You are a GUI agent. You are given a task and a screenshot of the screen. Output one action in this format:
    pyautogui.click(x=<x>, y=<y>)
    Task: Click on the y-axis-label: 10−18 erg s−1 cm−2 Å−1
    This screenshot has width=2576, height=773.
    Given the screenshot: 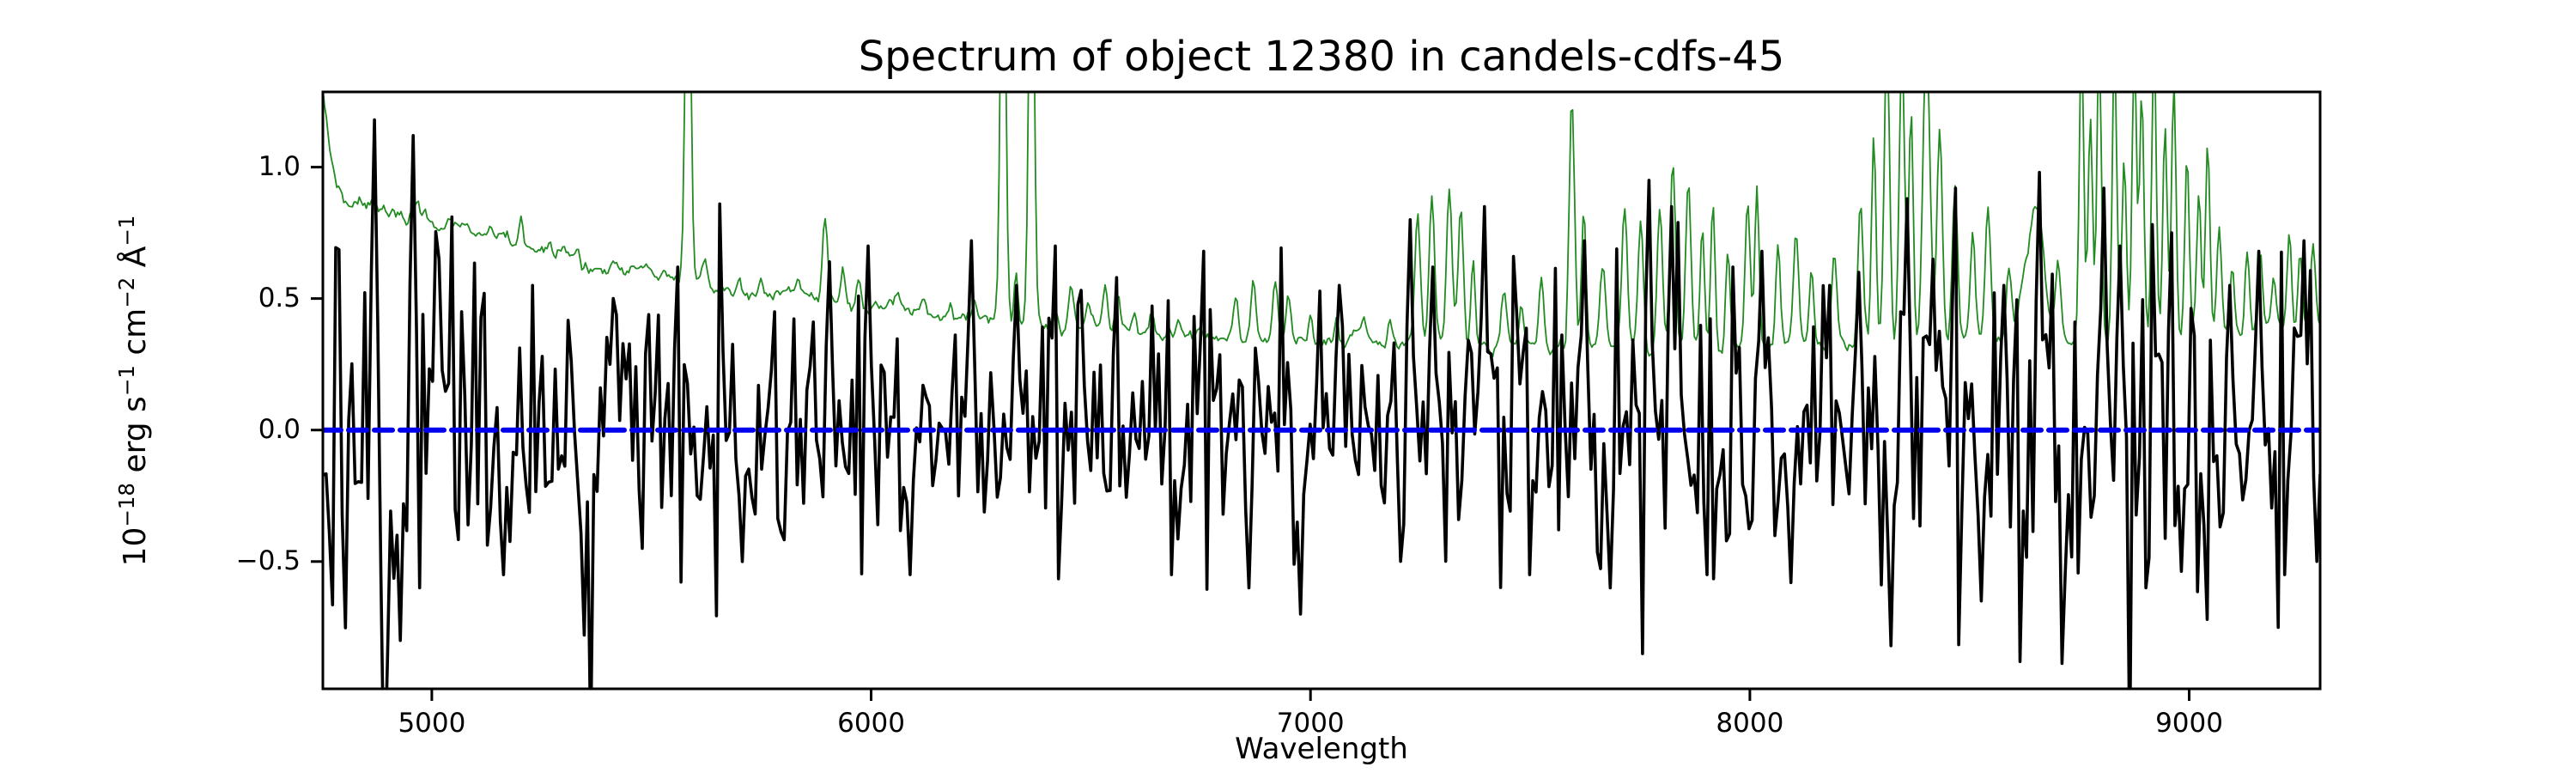 What is the action you would take?
    pyautogui.click(x=133, y=391)
    